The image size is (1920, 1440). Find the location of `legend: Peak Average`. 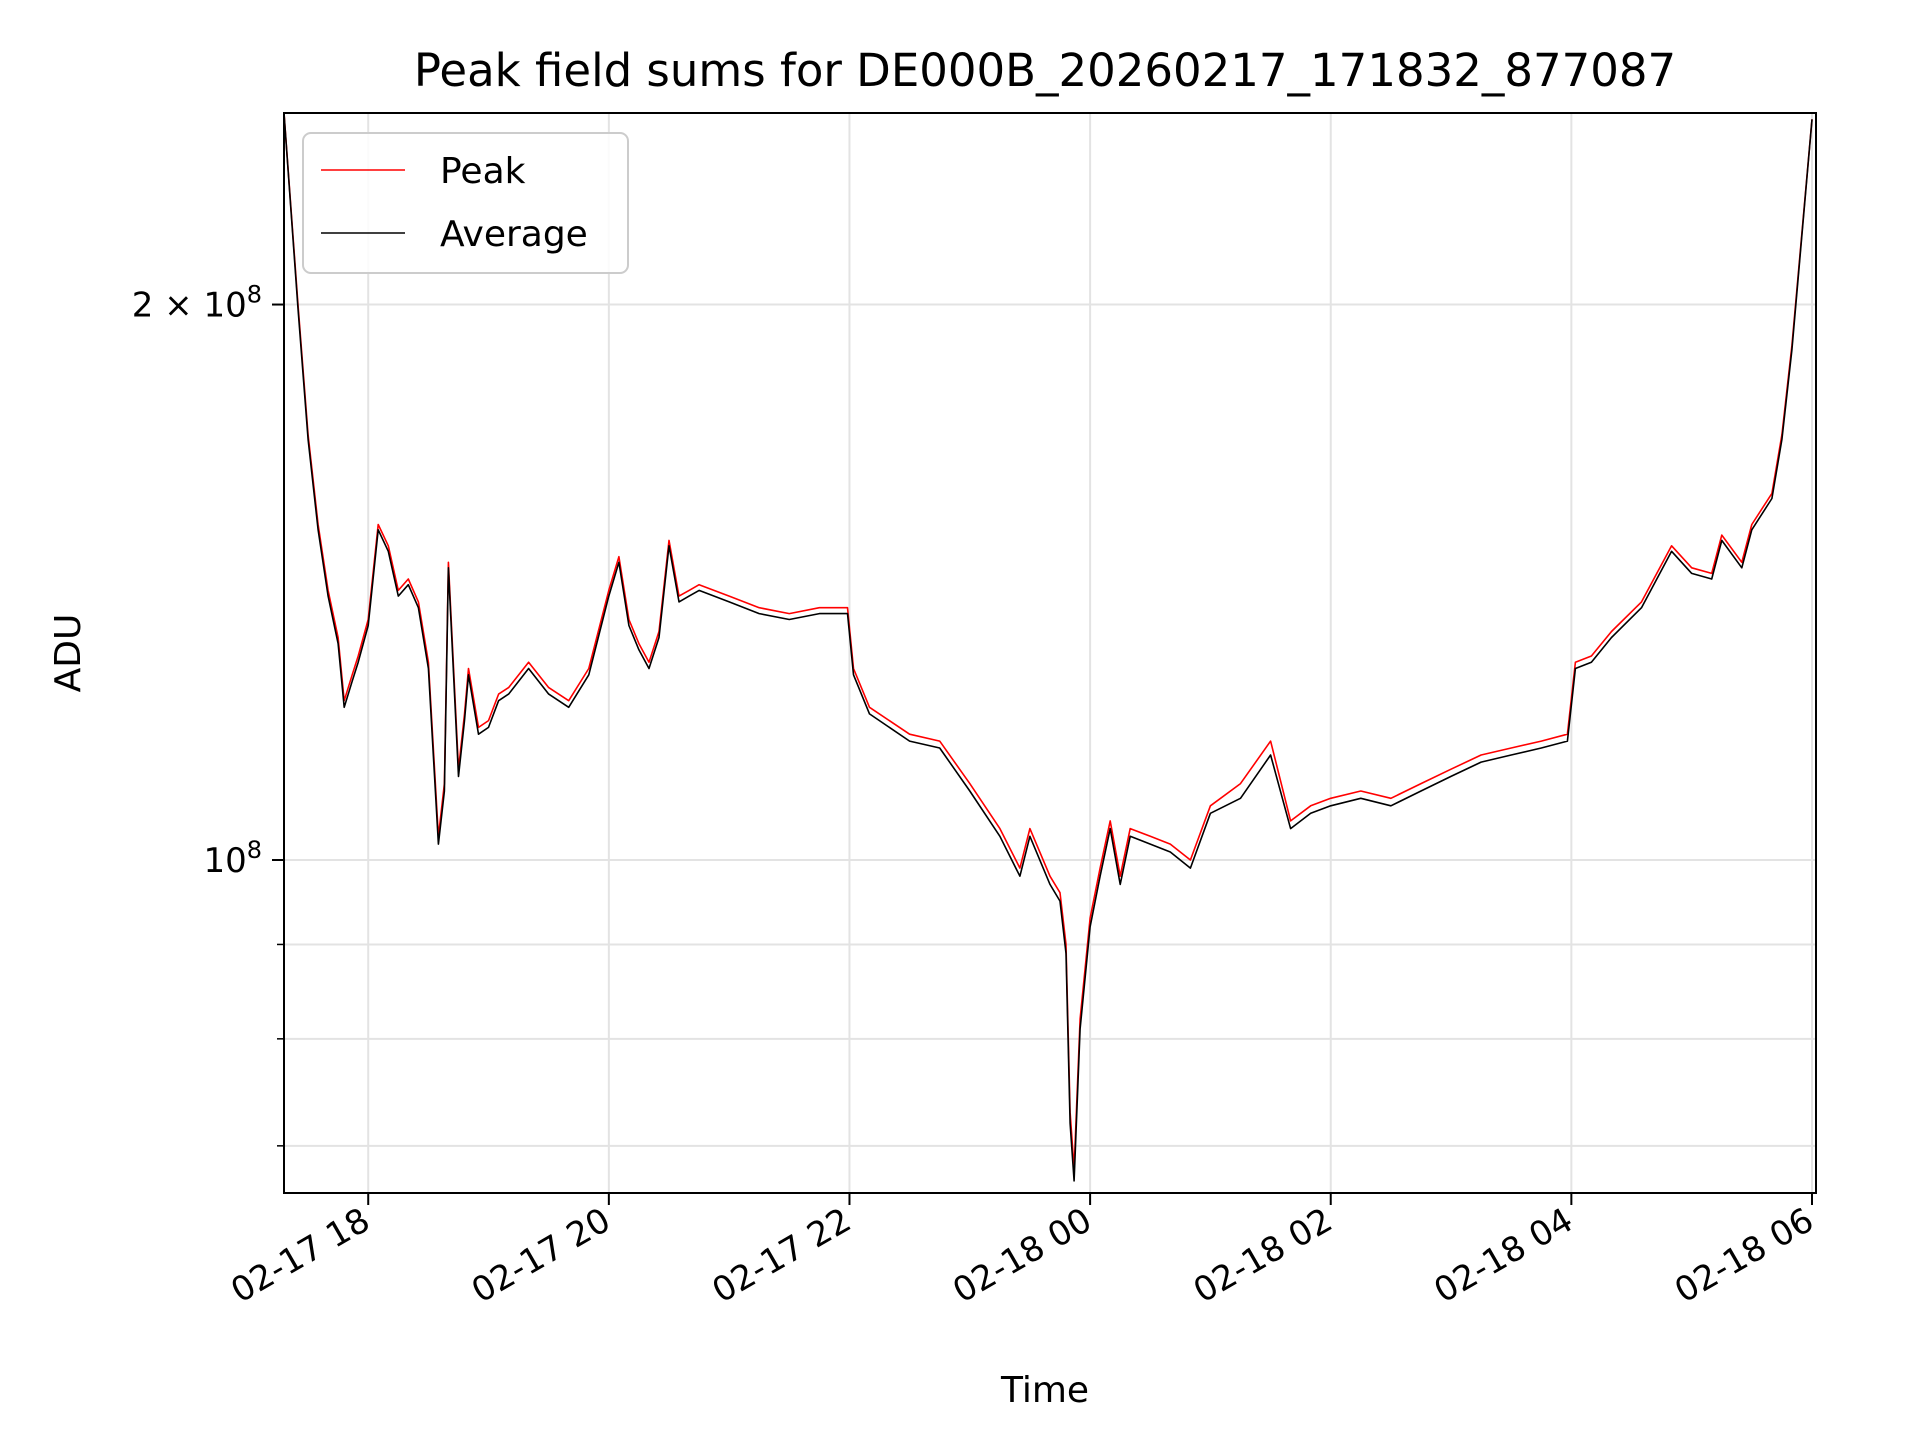

legend: Peak Average is located at coordinates (465, 203).